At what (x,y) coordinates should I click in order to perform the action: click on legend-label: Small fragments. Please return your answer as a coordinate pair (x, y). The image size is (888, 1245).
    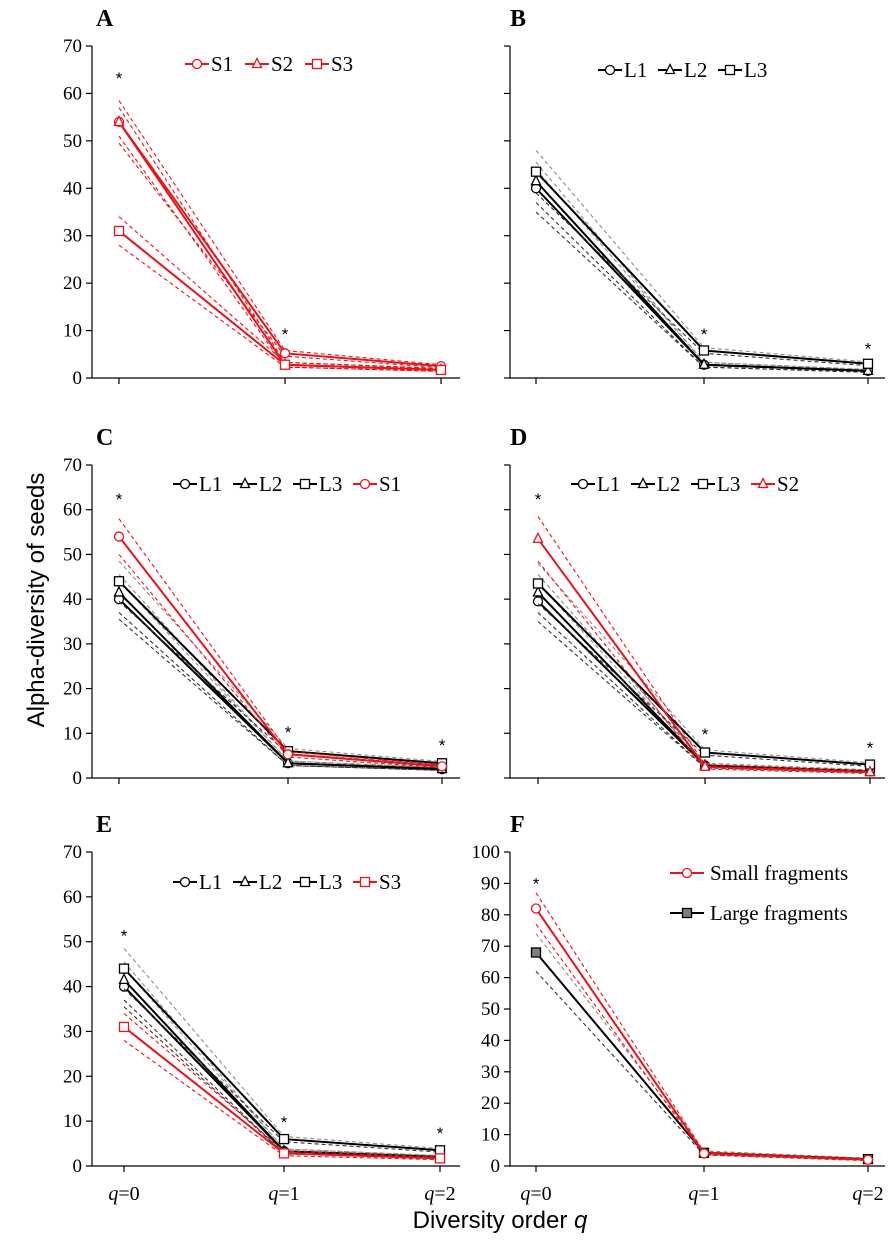
    Looking at the image, I should click on (779, 873).